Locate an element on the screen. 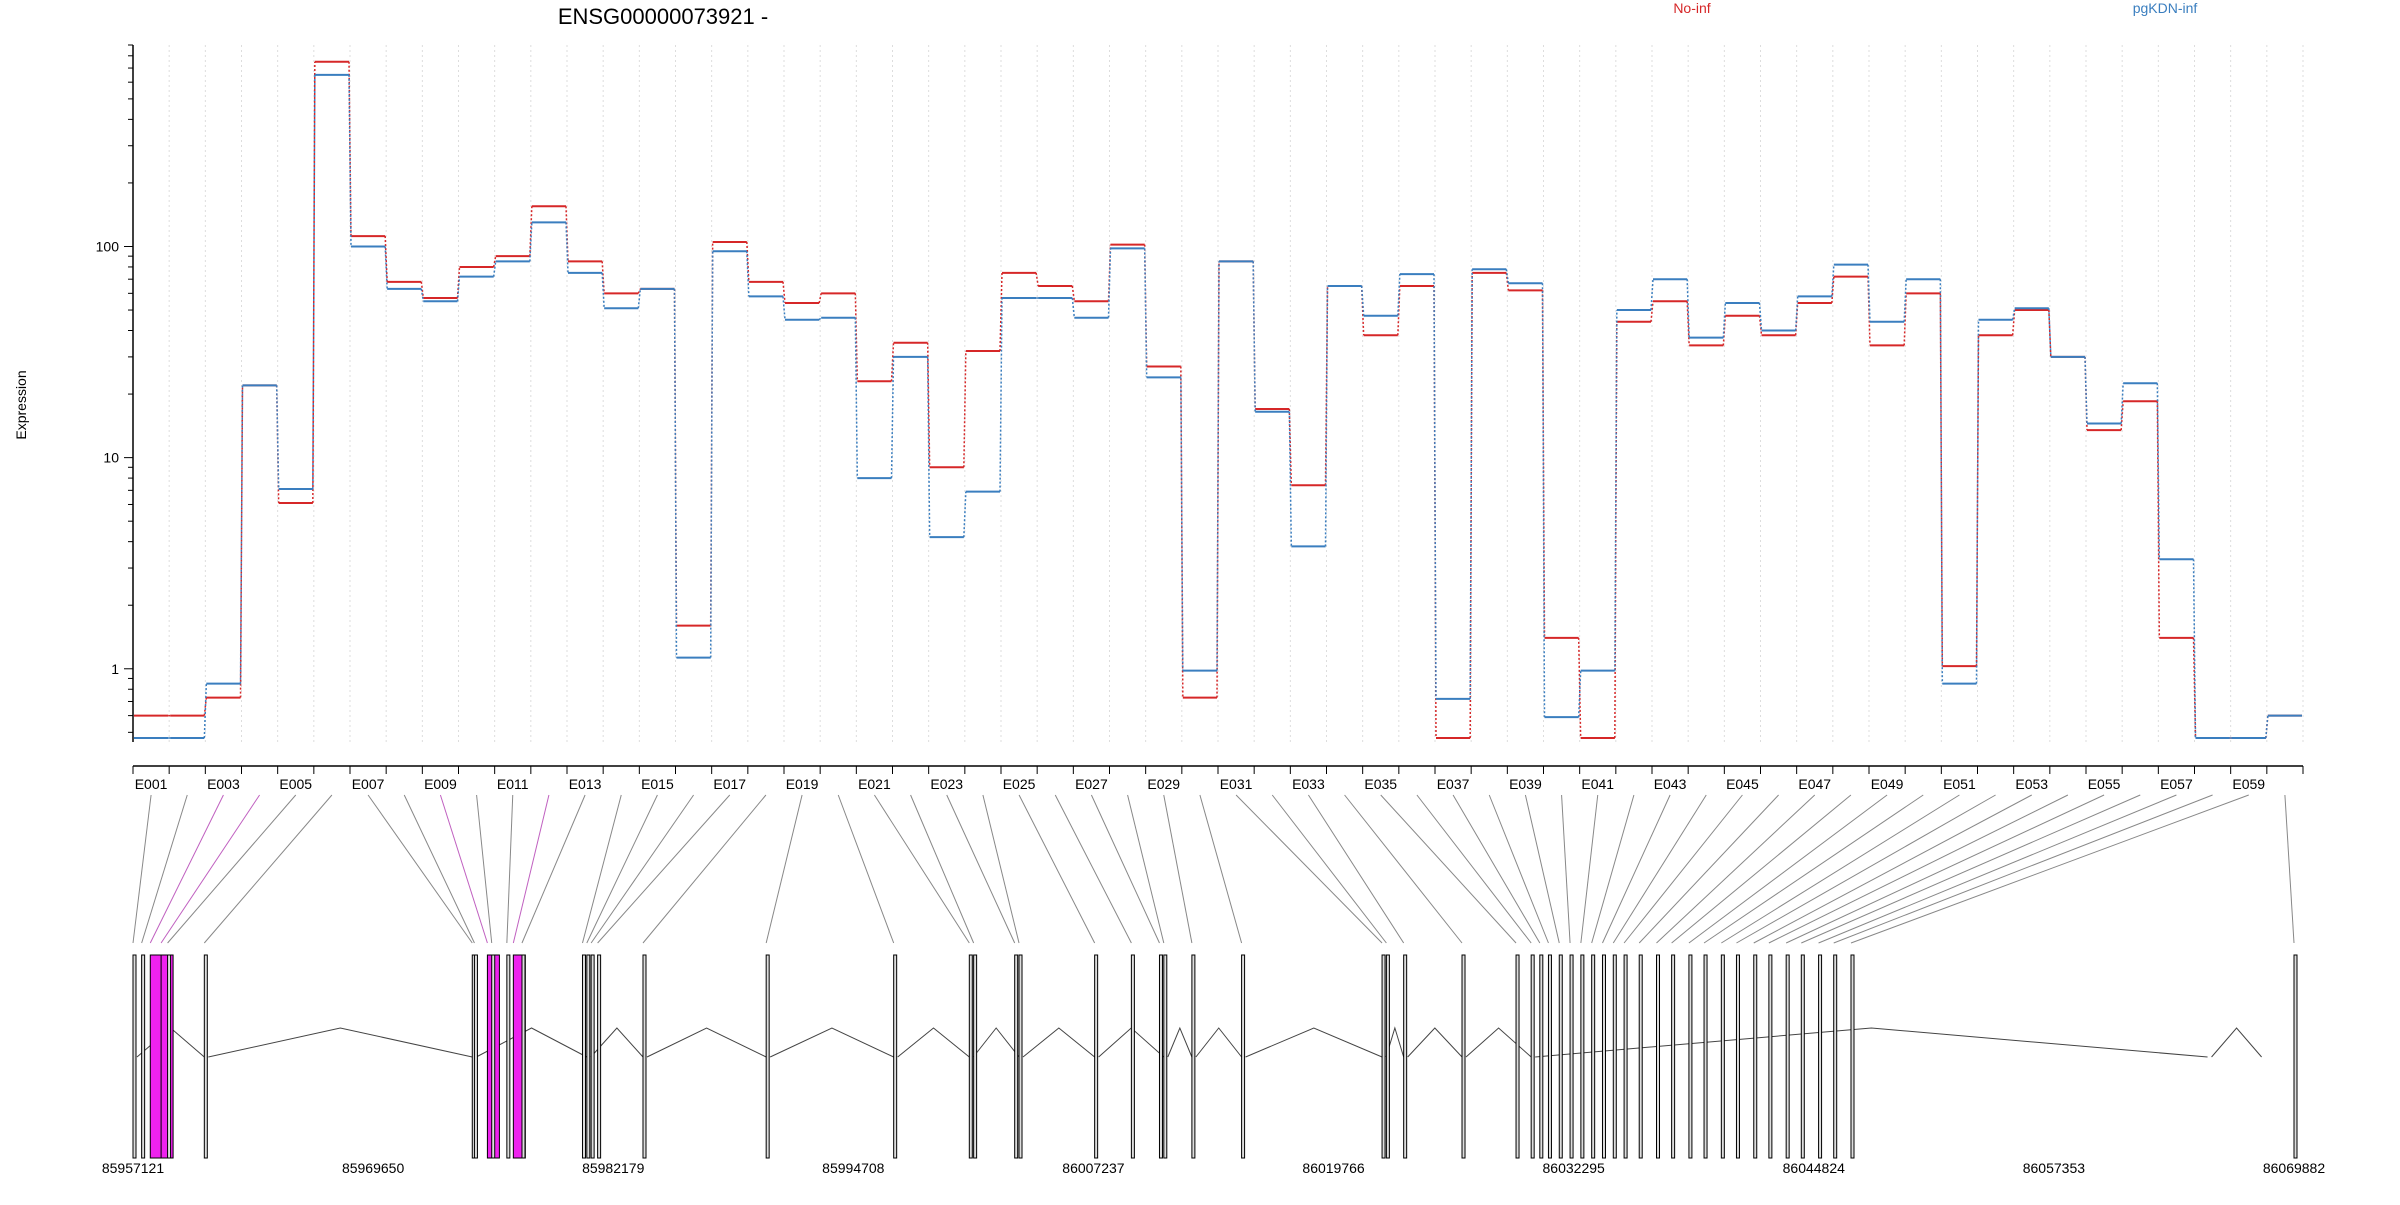 Image resolution: width=2400 pixels, height=1205 pixels. x-tick-label: E051 is located at coordinates (1959, 784).